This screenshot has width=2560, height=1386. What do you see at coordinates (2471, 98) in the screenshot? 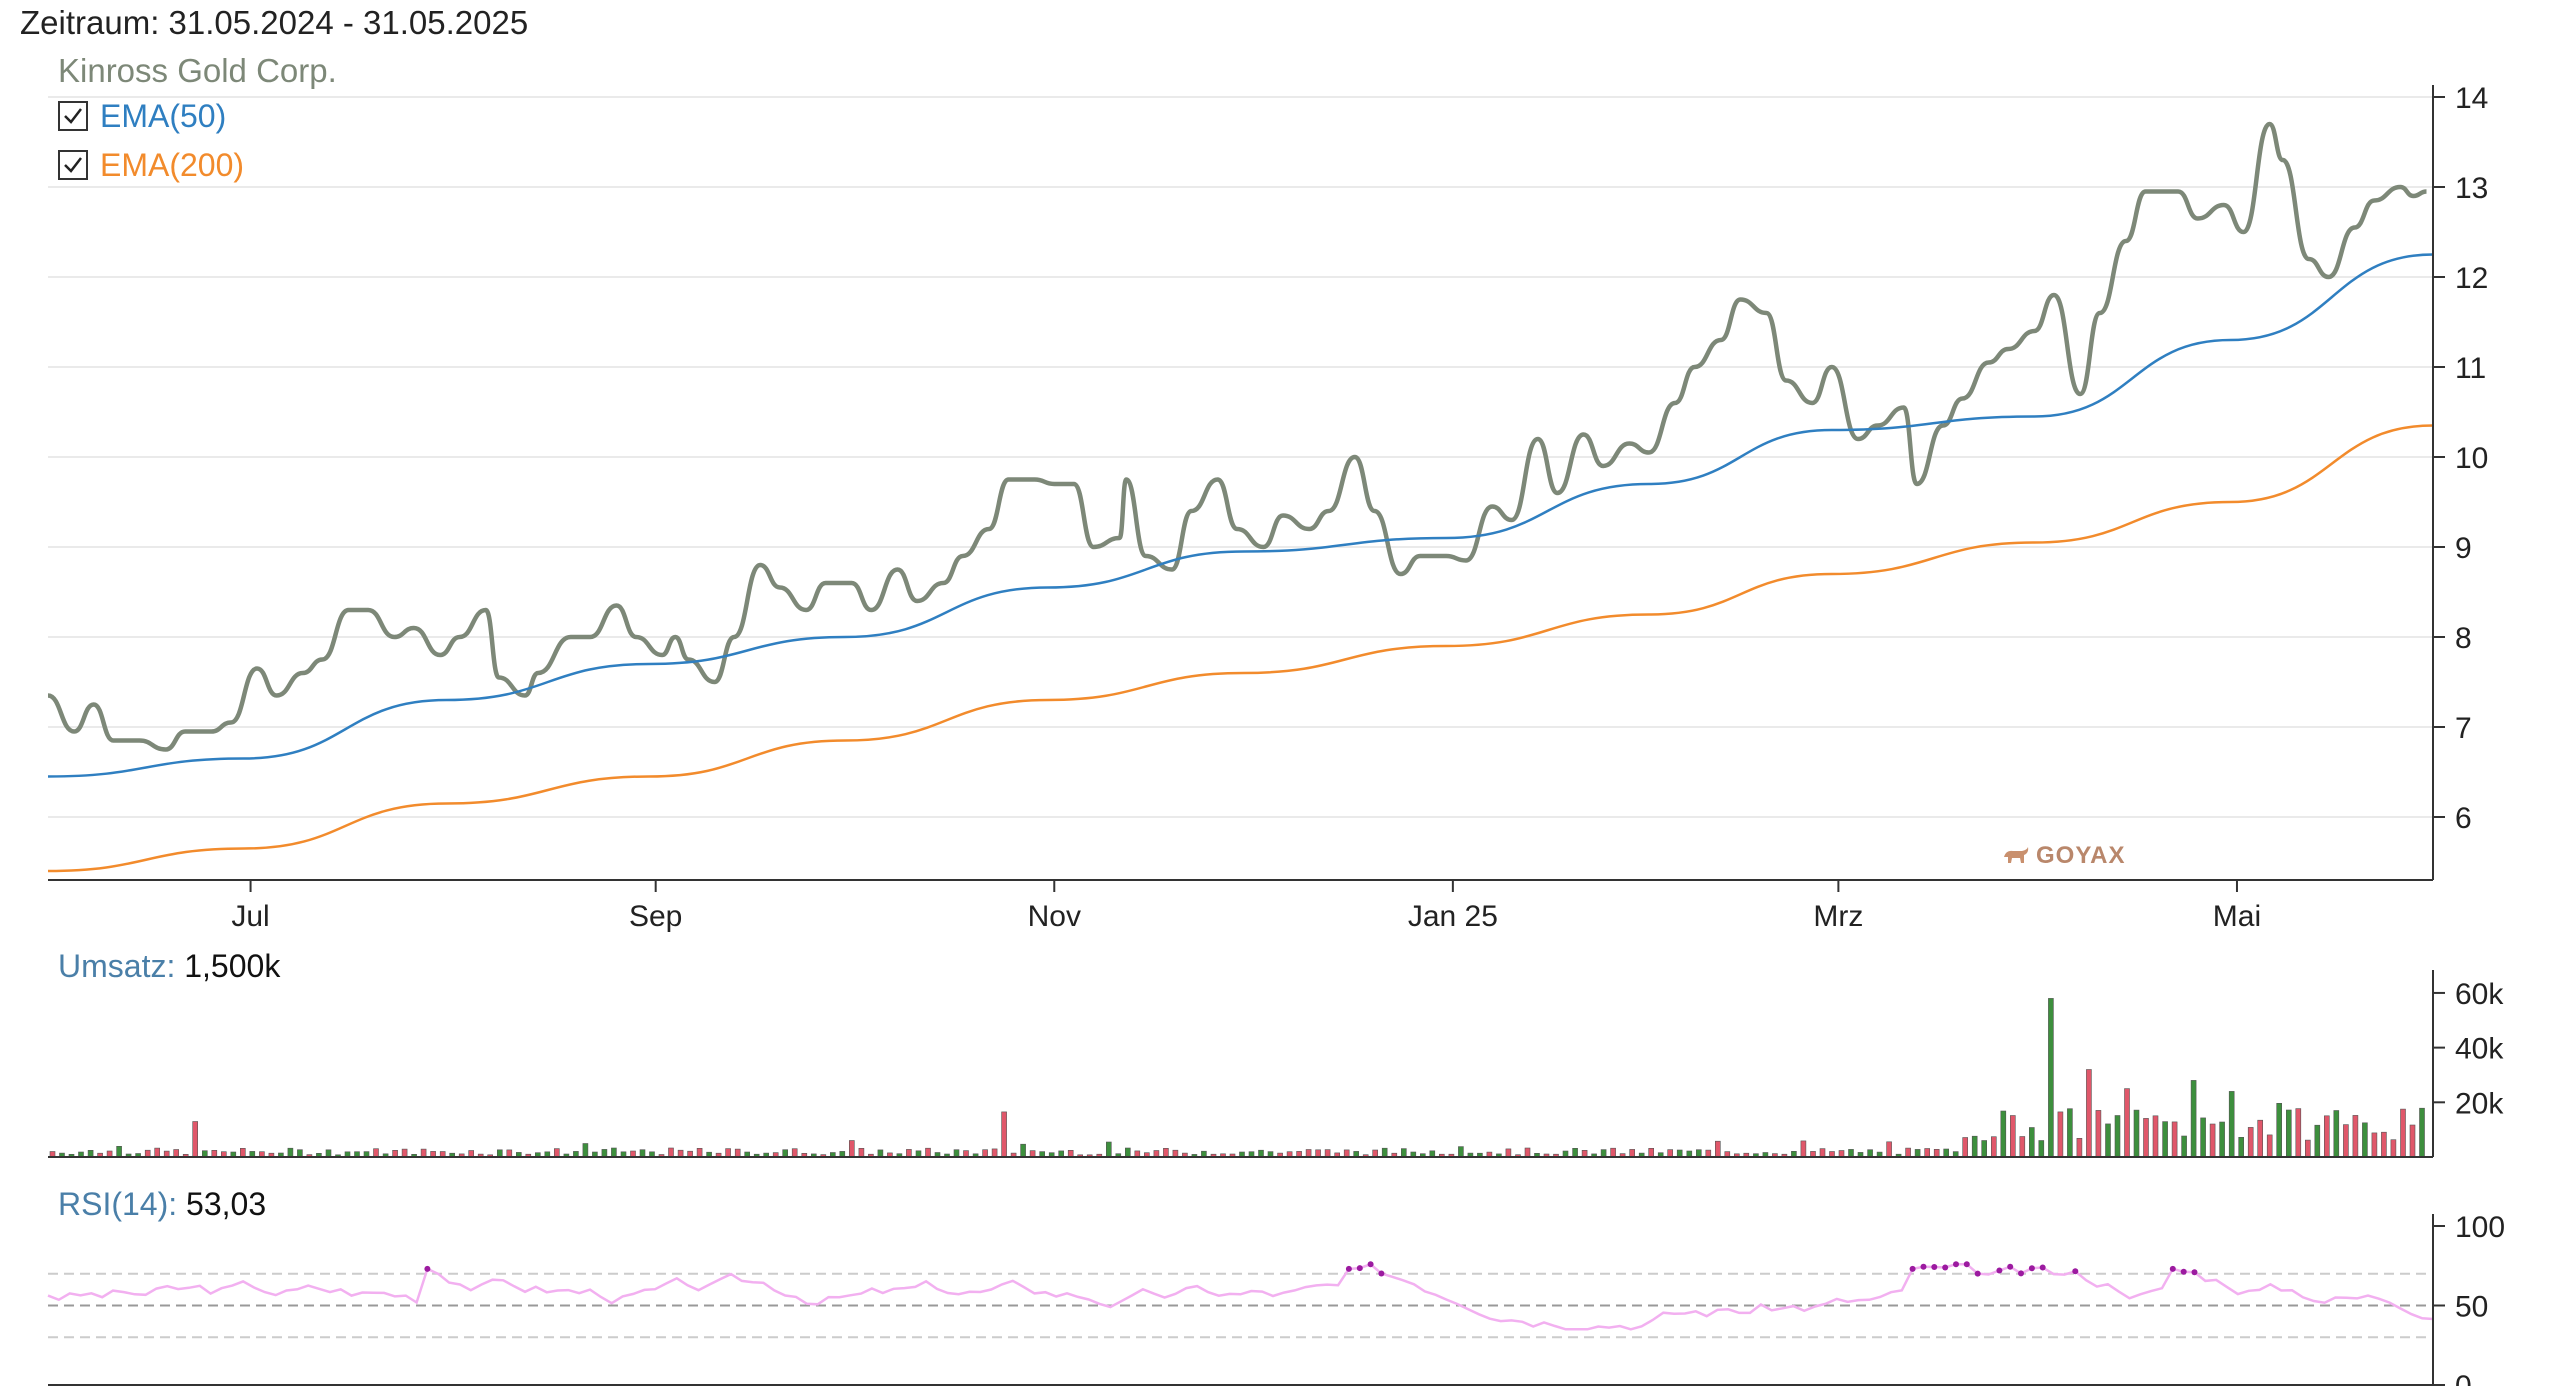
I see `price-y-tick-label: 14` at bounding box center [2471, 98].